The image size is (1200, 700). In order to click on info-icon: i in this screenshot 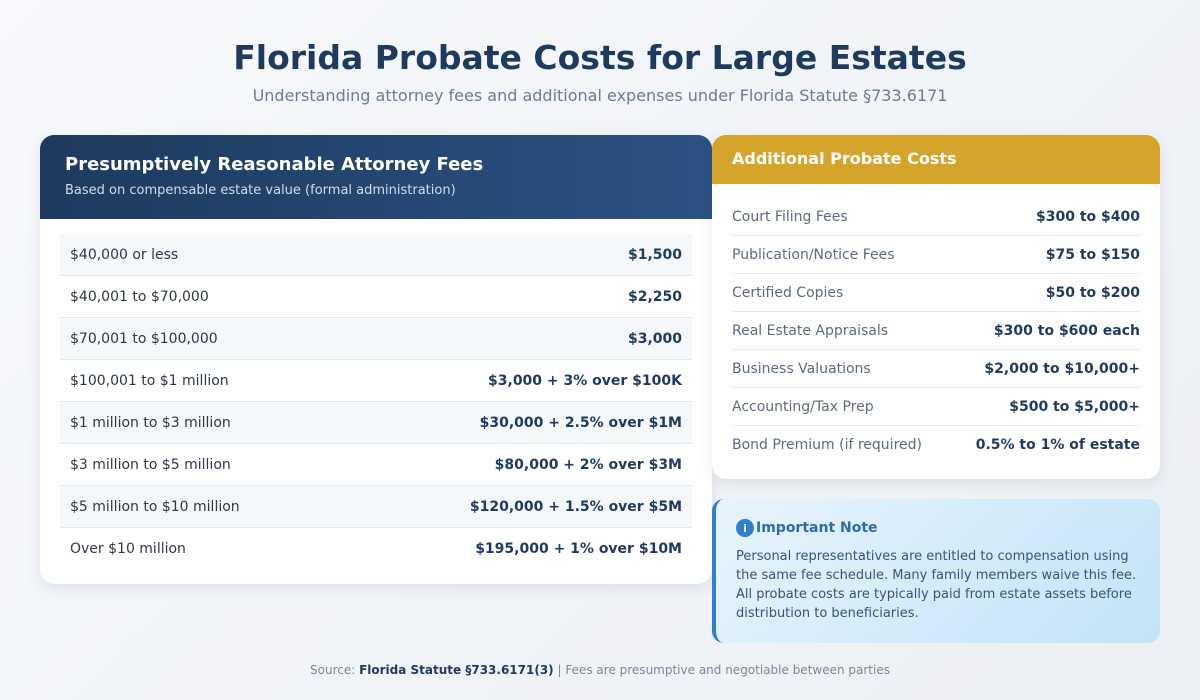, I will do `click(745, 528)`.